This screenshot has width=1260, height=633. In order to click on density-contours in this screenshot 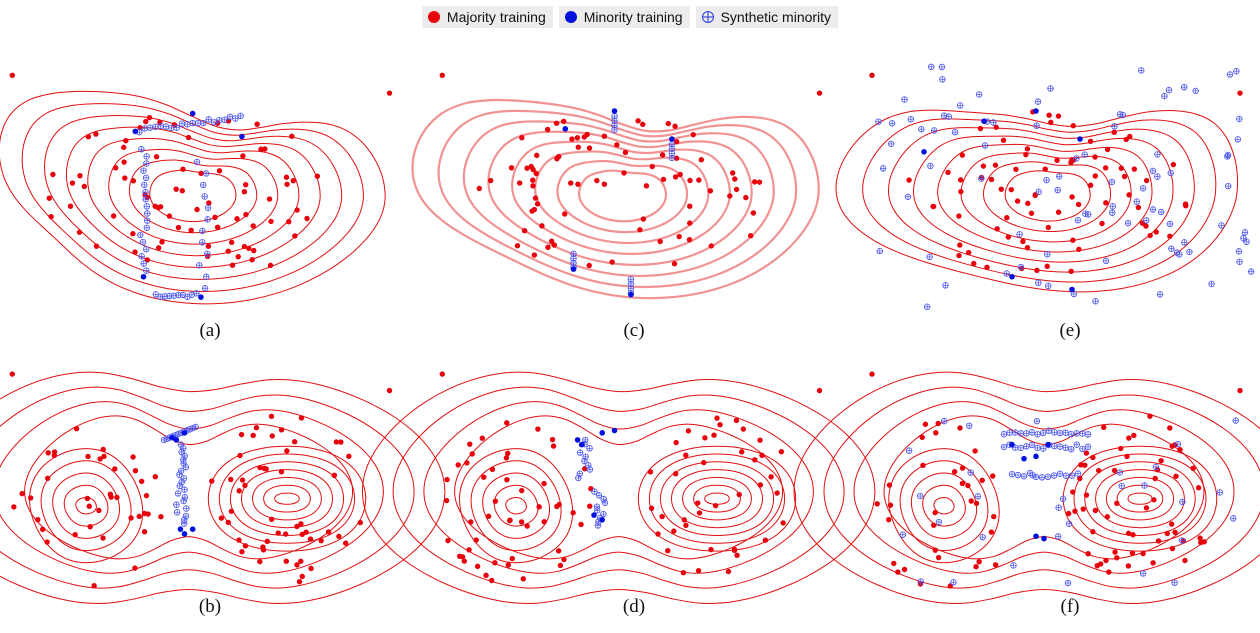, I will do `click(1026, 487)`.